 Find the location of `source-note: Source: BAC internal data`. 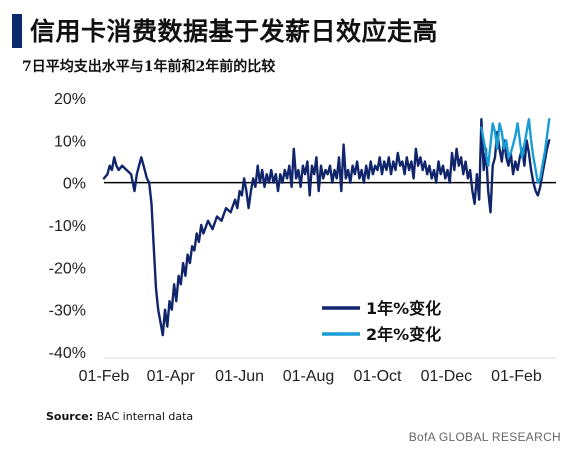

source-note: Source: BAC internal data is located at coordinates (119, 416).